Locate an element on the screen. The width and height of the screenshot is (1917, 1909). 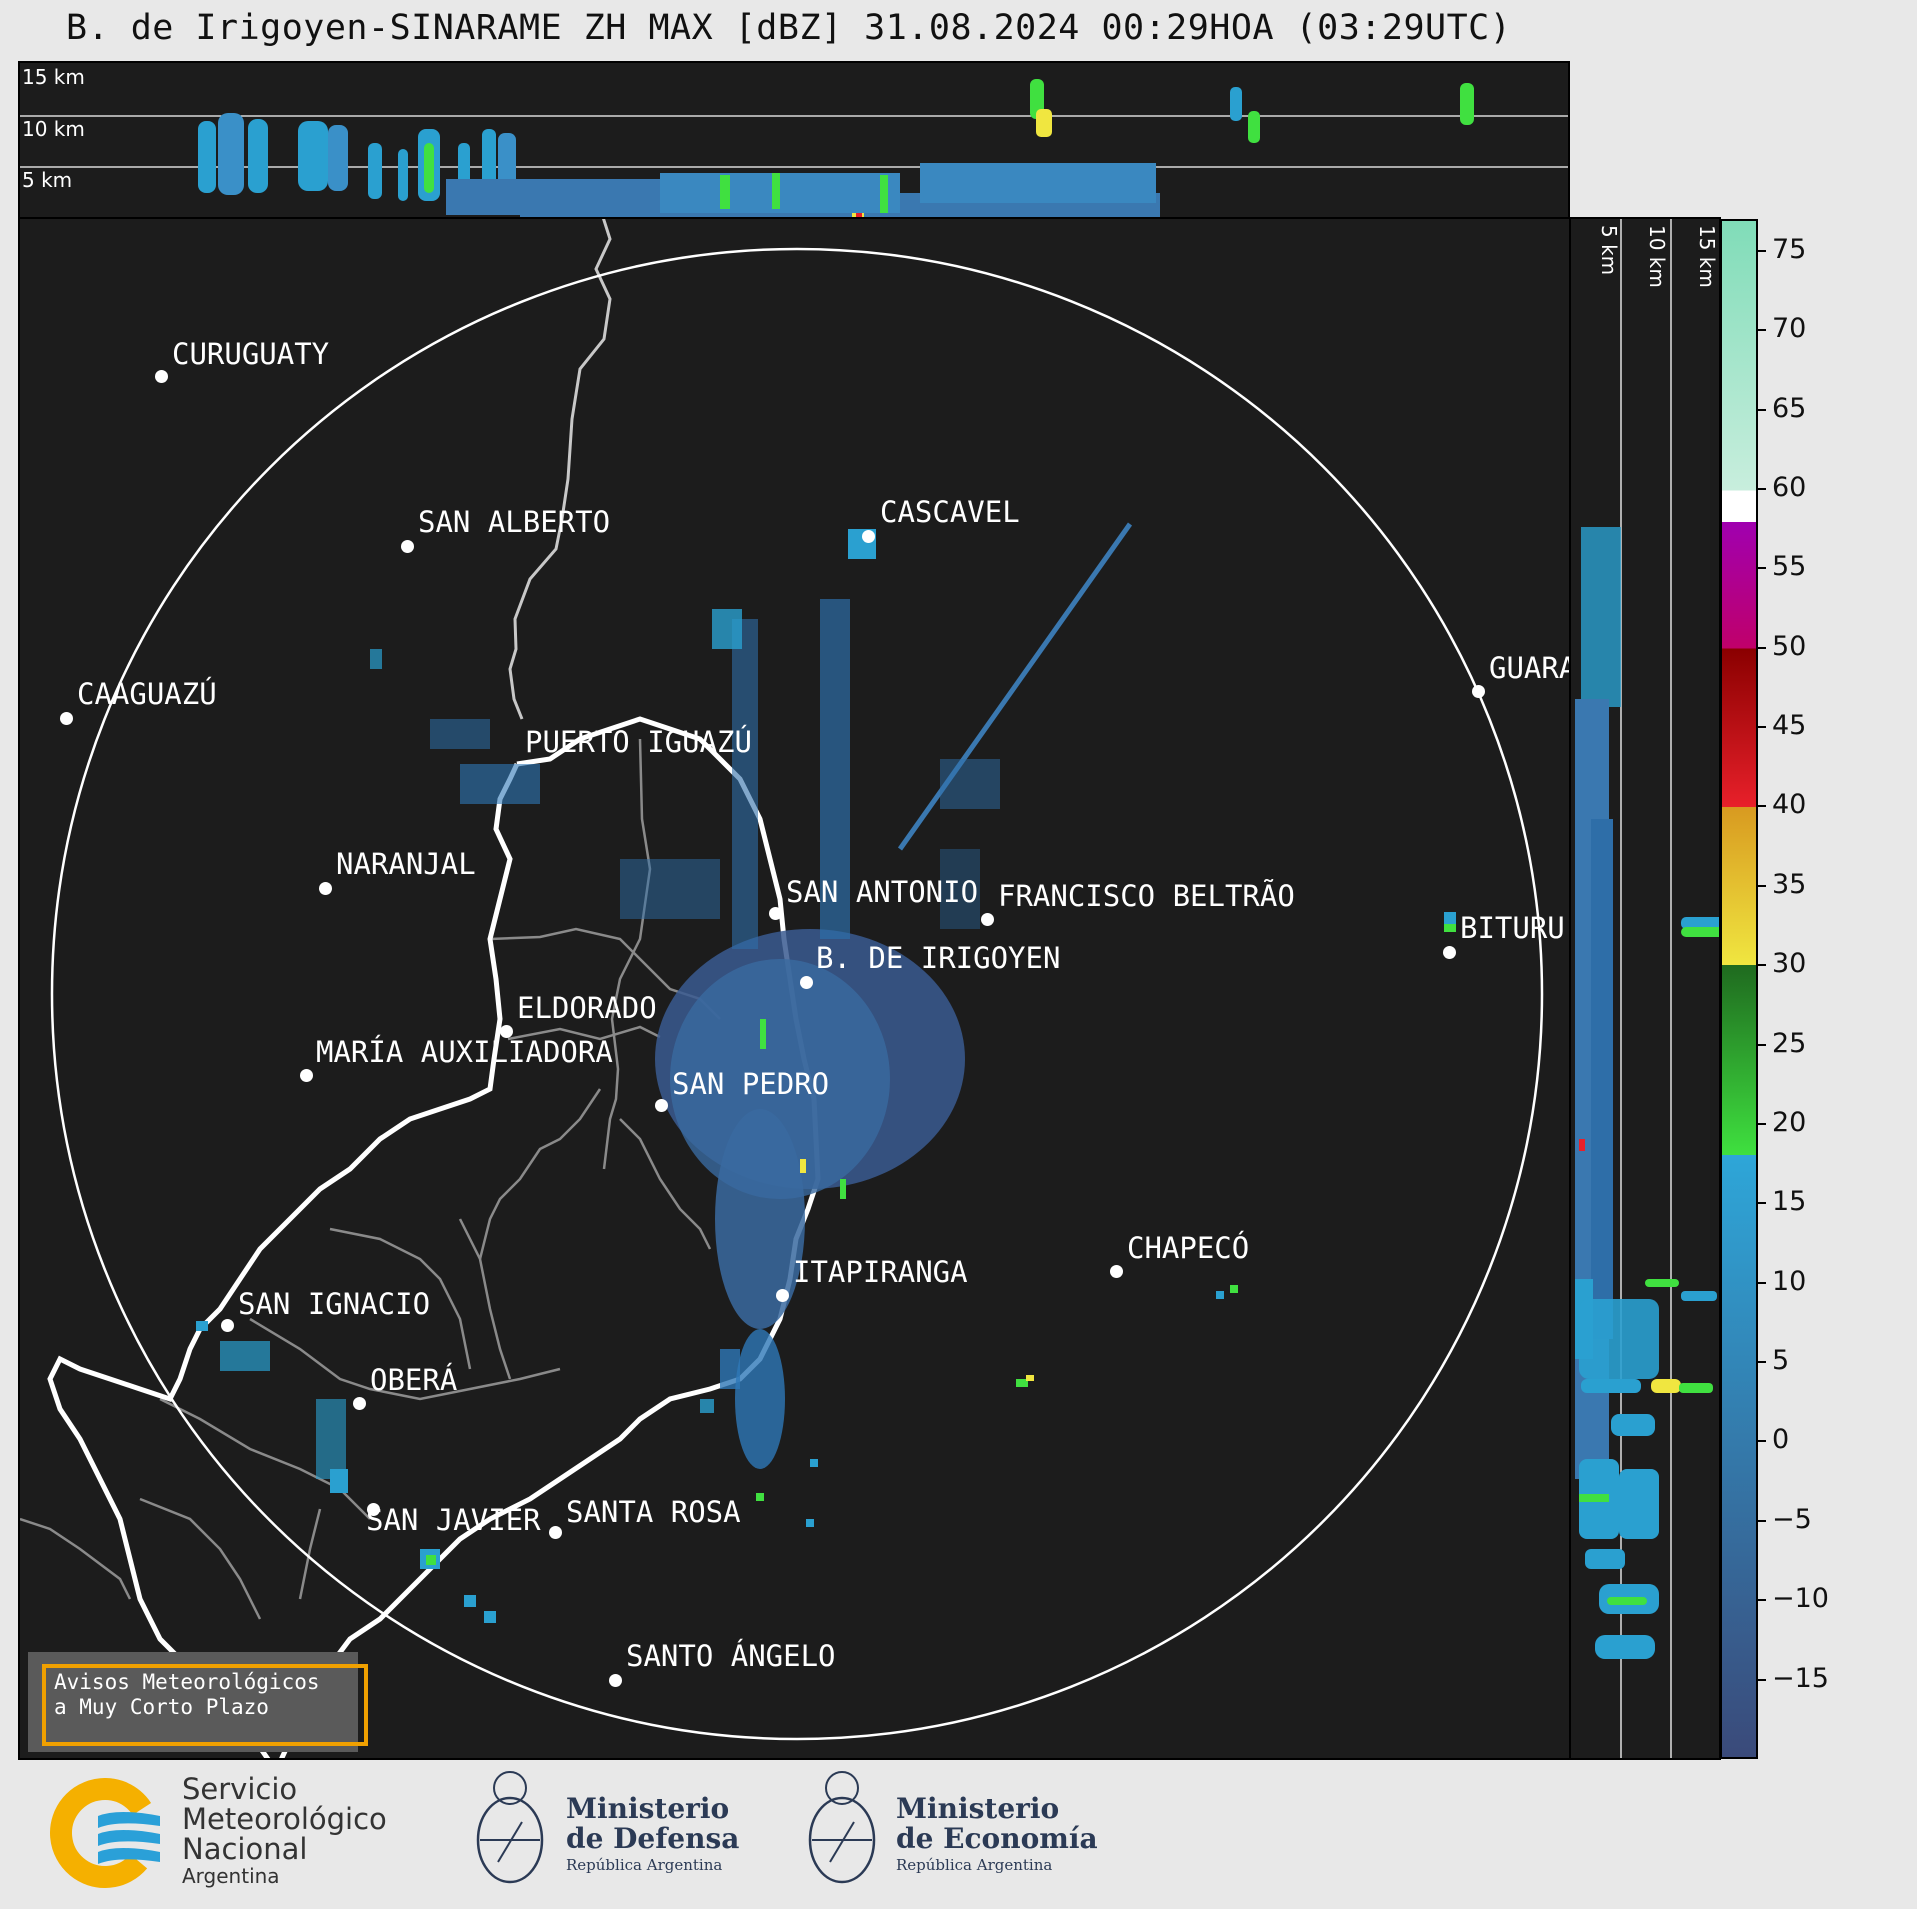
top-label-15km: 15 km is located at coordinates (53, 77).